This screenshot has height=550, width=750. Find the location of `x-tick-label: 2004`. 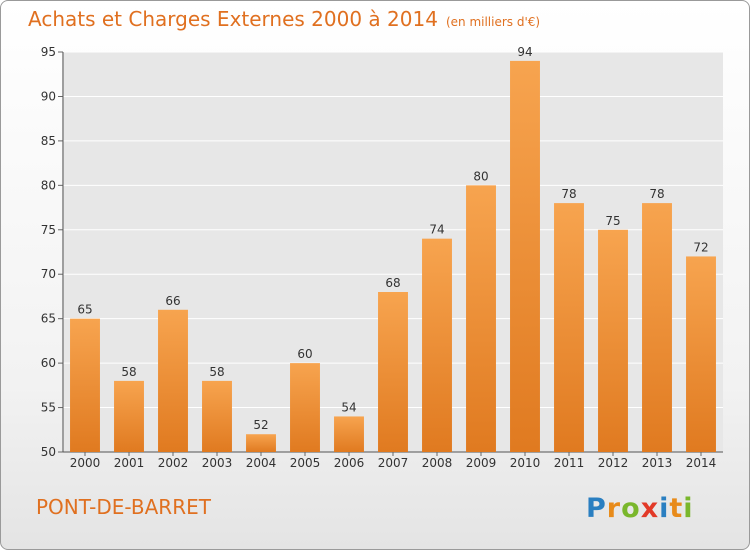

x-tick-label: 2004 is located at coordinates (261, 463).